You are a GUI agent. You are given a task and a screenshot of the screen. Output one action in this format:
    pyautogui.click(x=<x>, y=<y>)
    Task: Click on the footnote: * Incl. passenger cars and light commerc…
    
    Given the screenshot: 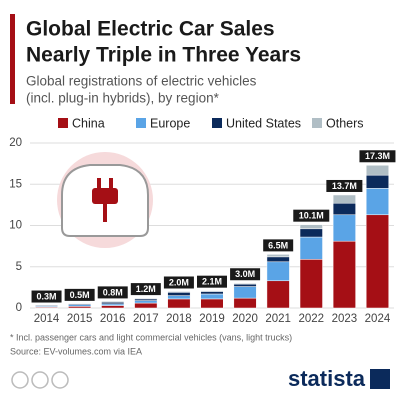 What is the action you would take?
    pyautogui.click(x=151, y=337)
    